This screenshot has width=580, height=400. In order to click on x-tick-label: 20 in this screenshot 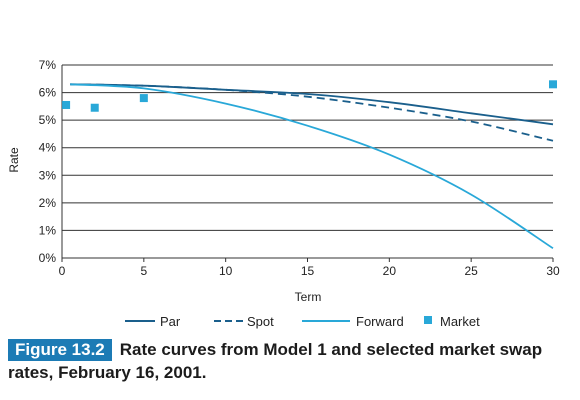, I will do `click(390, 271)`.